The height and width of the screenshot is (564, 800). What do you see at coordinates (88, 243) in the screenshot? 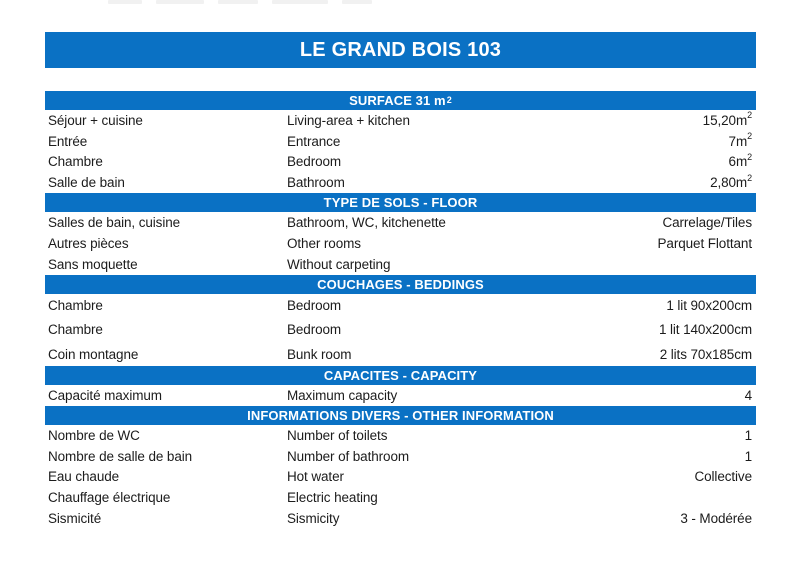
I see `cell-french-label: Autres pièces` at bounding box center [88, 243].